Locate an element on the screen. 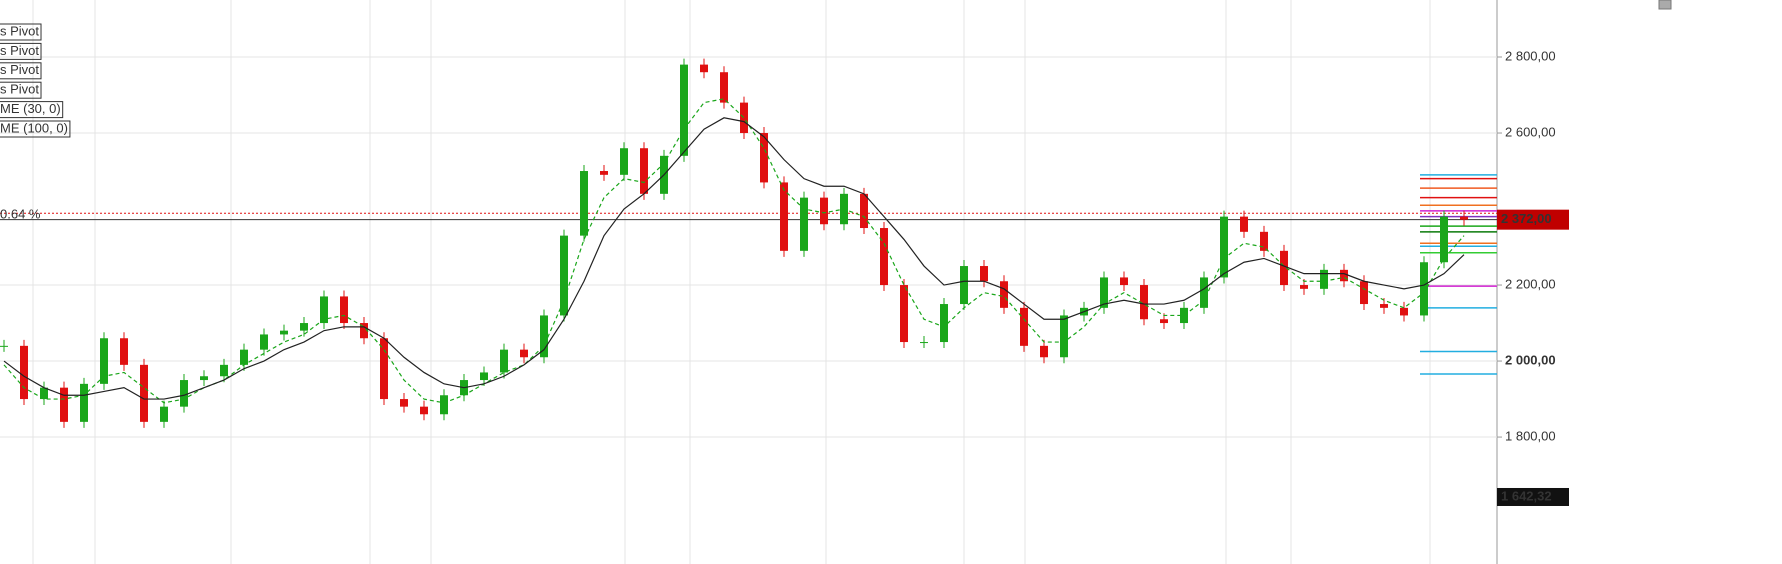 Image resolution: width=1782 pixels, height=564 pixels. low-price-box is located at coordinates (1533, 496).